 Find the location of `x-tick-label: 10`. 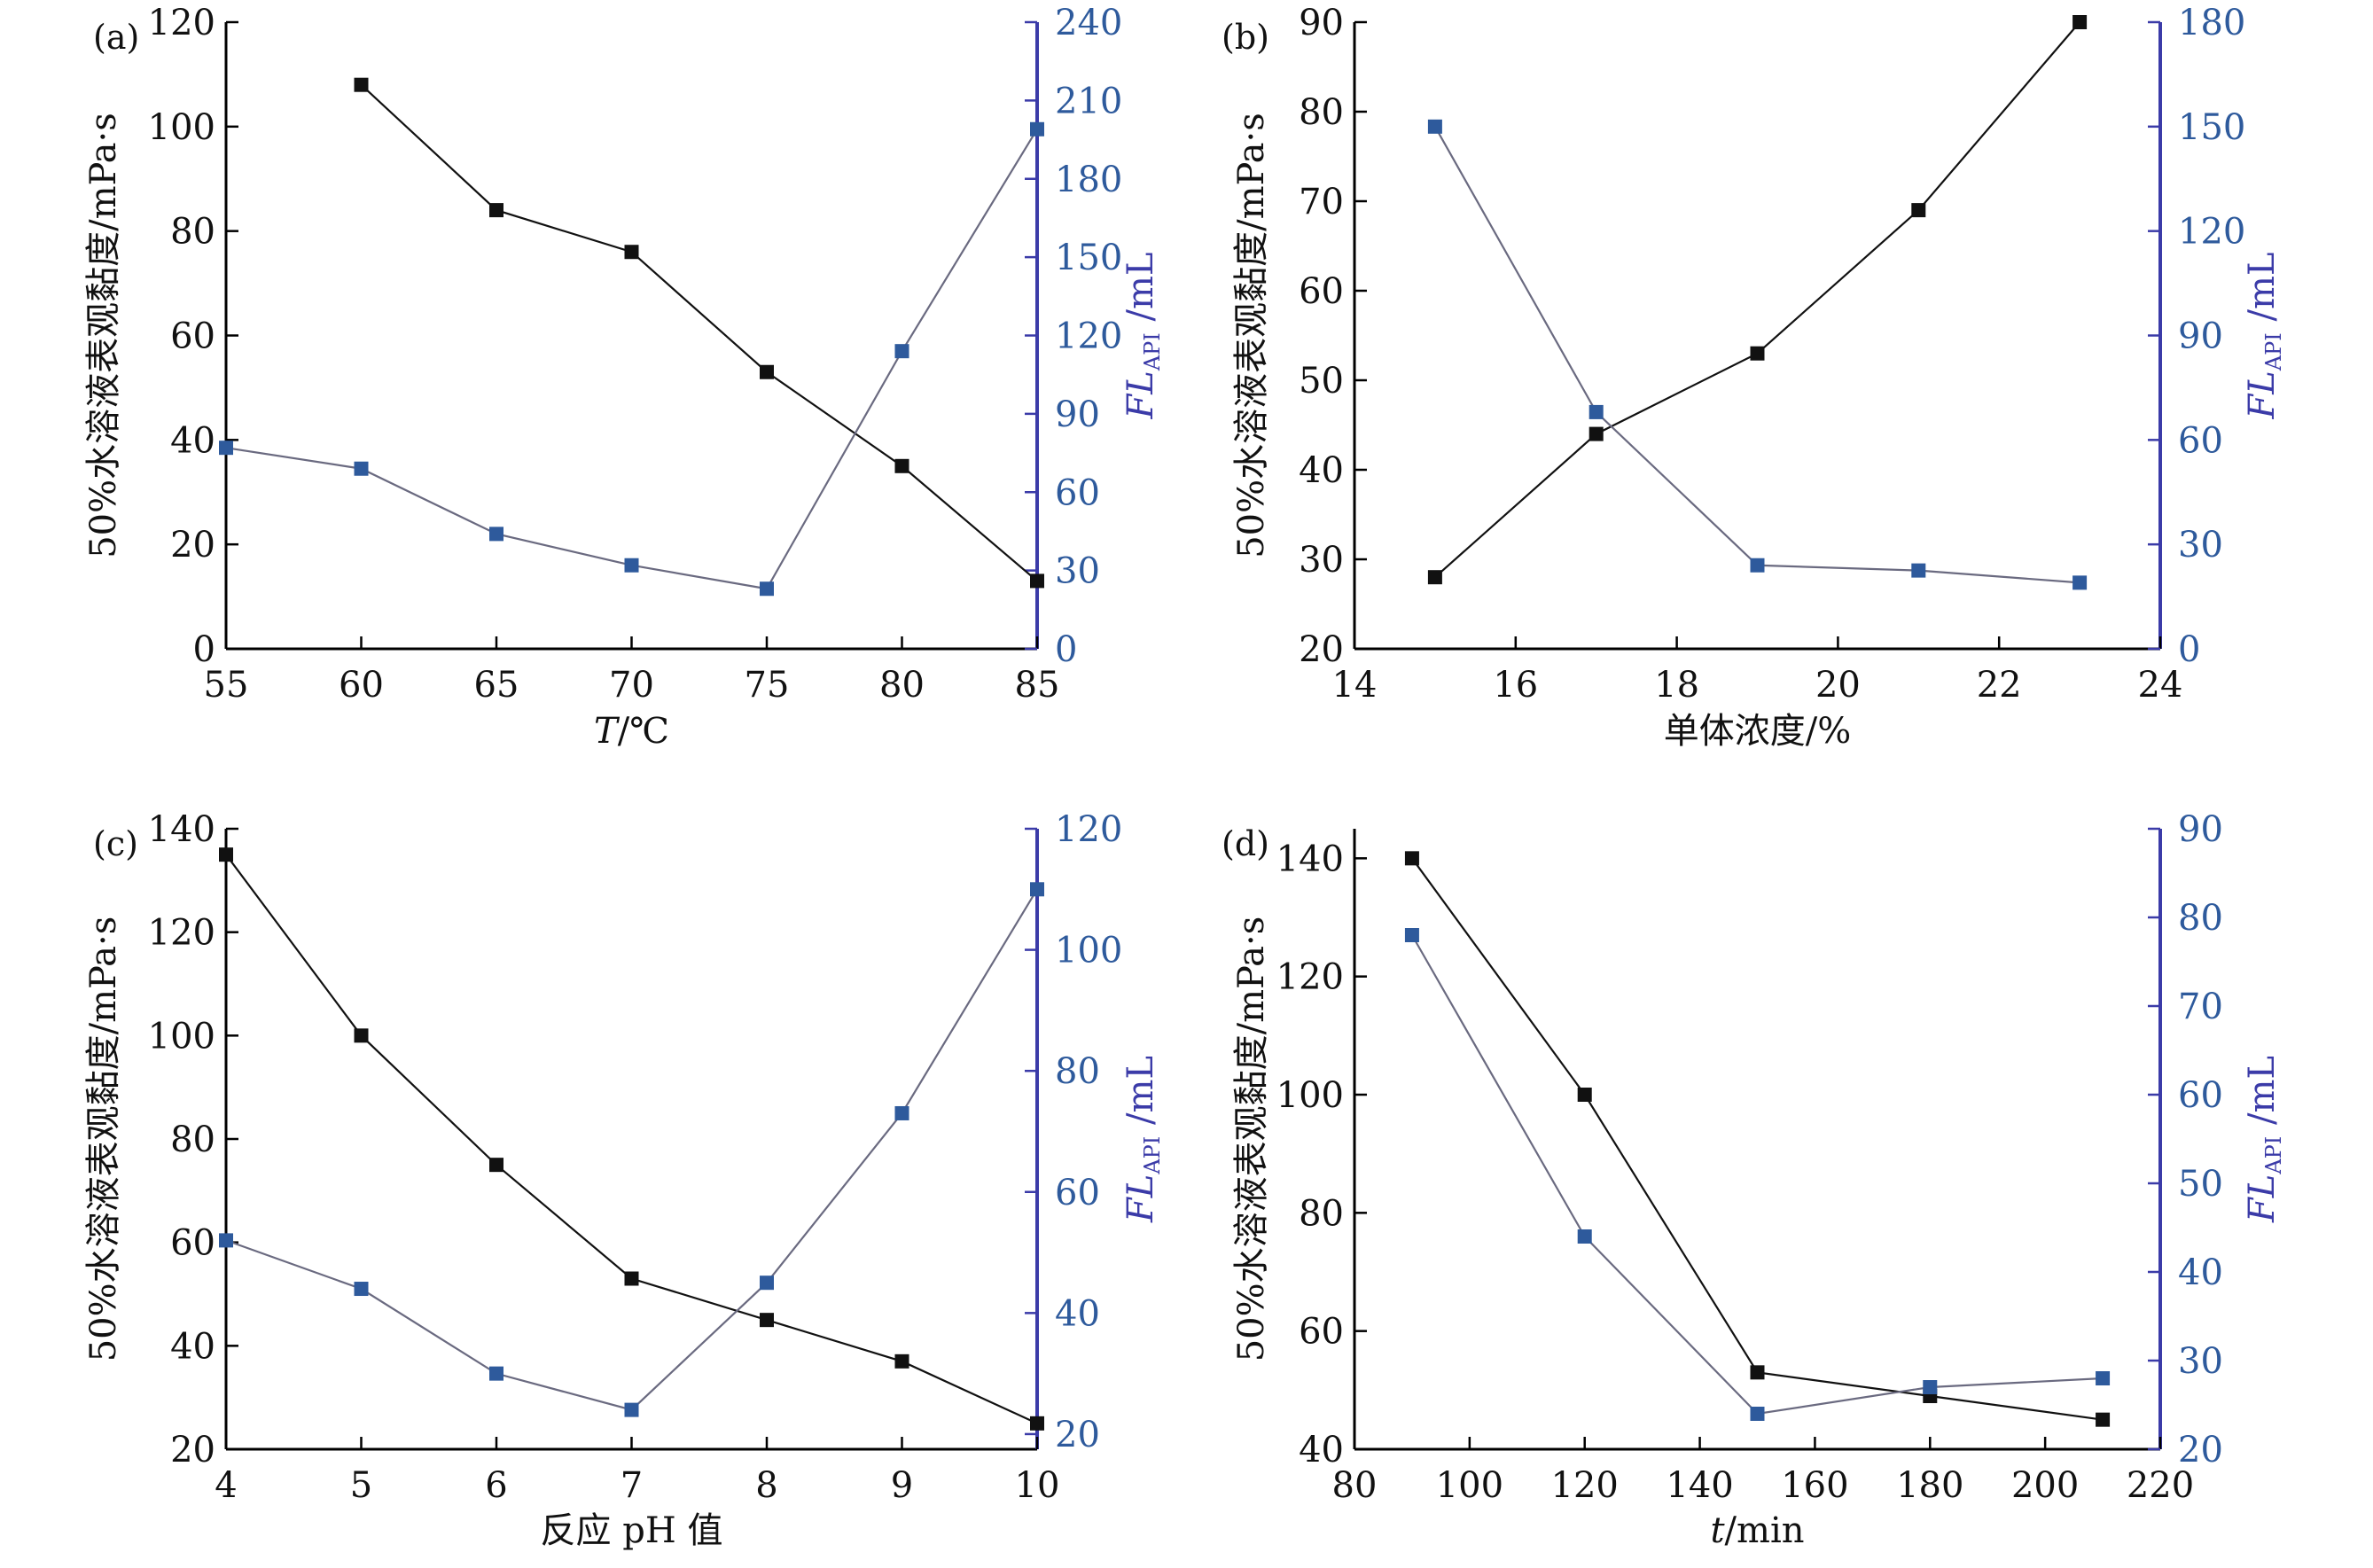

x-tick-label: 10 is located at coordinates (1037, 1485).